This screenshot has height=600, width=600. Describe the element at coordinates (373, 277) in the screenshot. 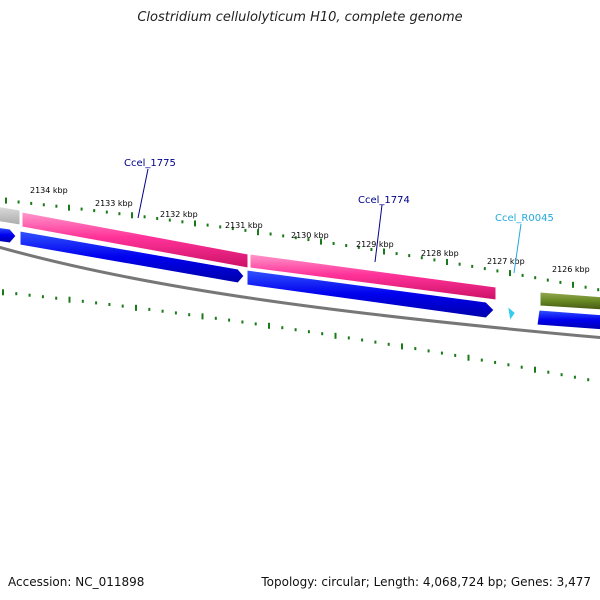

I see `feature-ccel-1774-region` at that location.